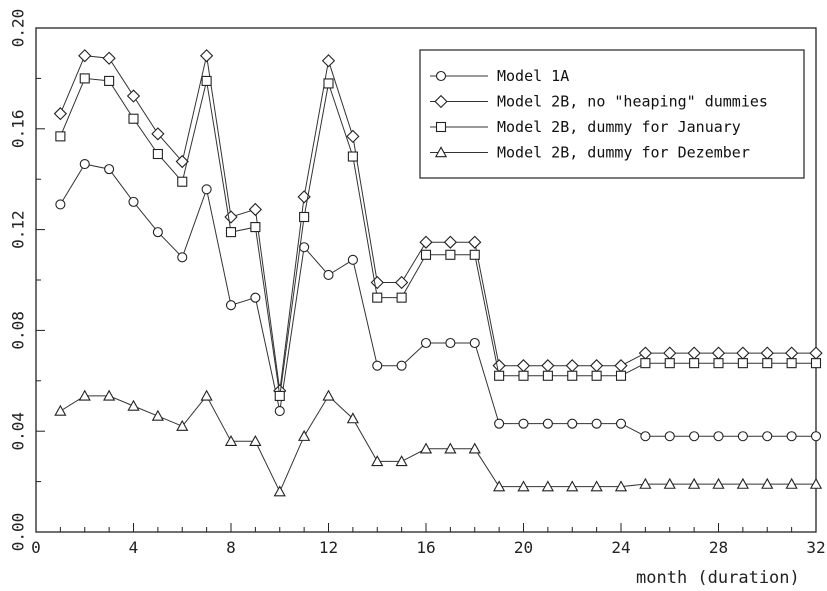 This screenshot has height=591, width=827. What do you see at coordinates (441, 76) in the screenshot?
I see `legend-marker-model-1a` at bounding box center [441, 76].